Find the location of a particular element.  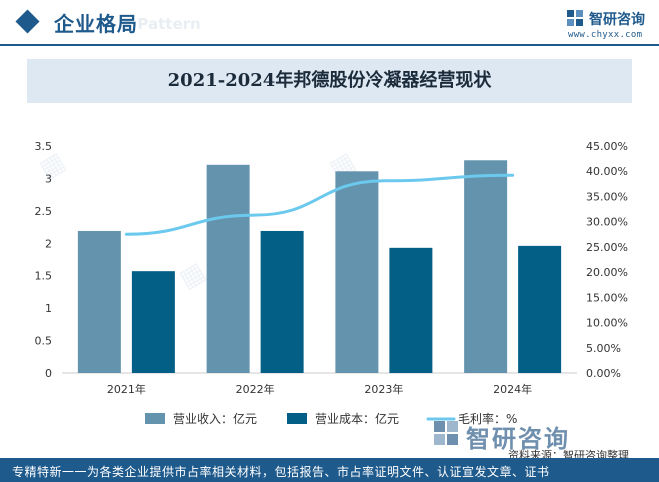

chart-title: 2021-2024年邦德股份冷凝器经营现状 is located at coordinates (329, 80).